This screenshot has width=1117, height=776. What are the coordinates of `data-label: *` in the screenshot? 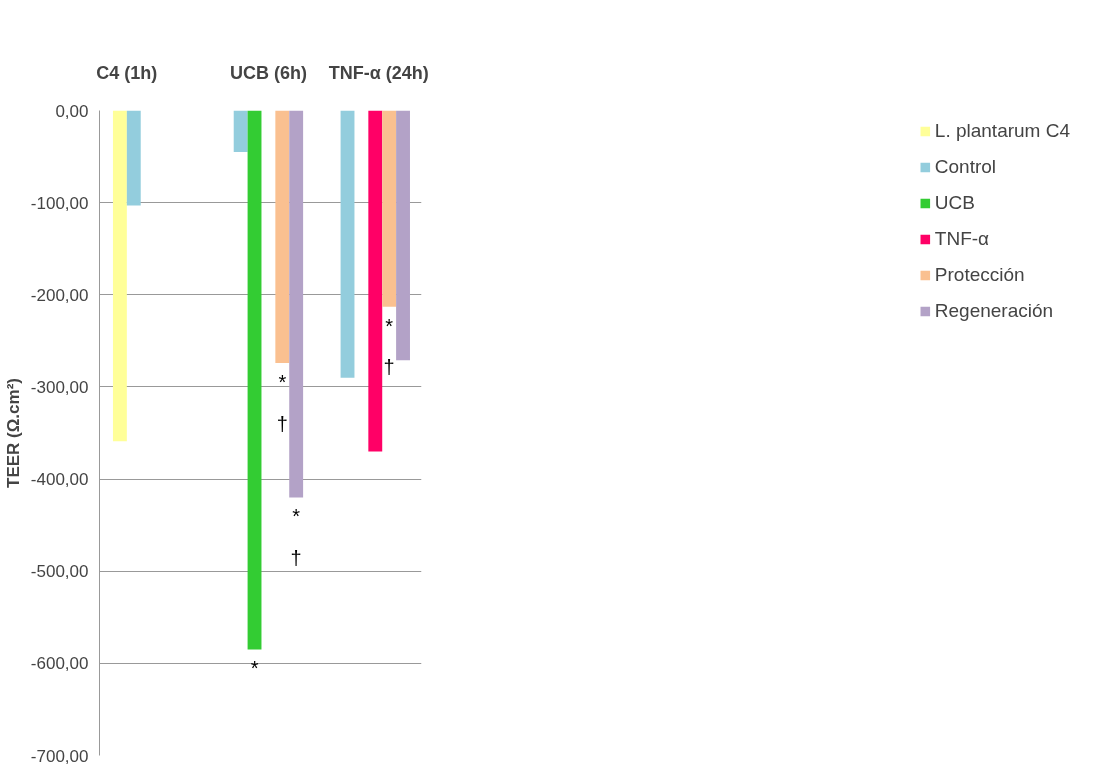 It's located at (254, 668).